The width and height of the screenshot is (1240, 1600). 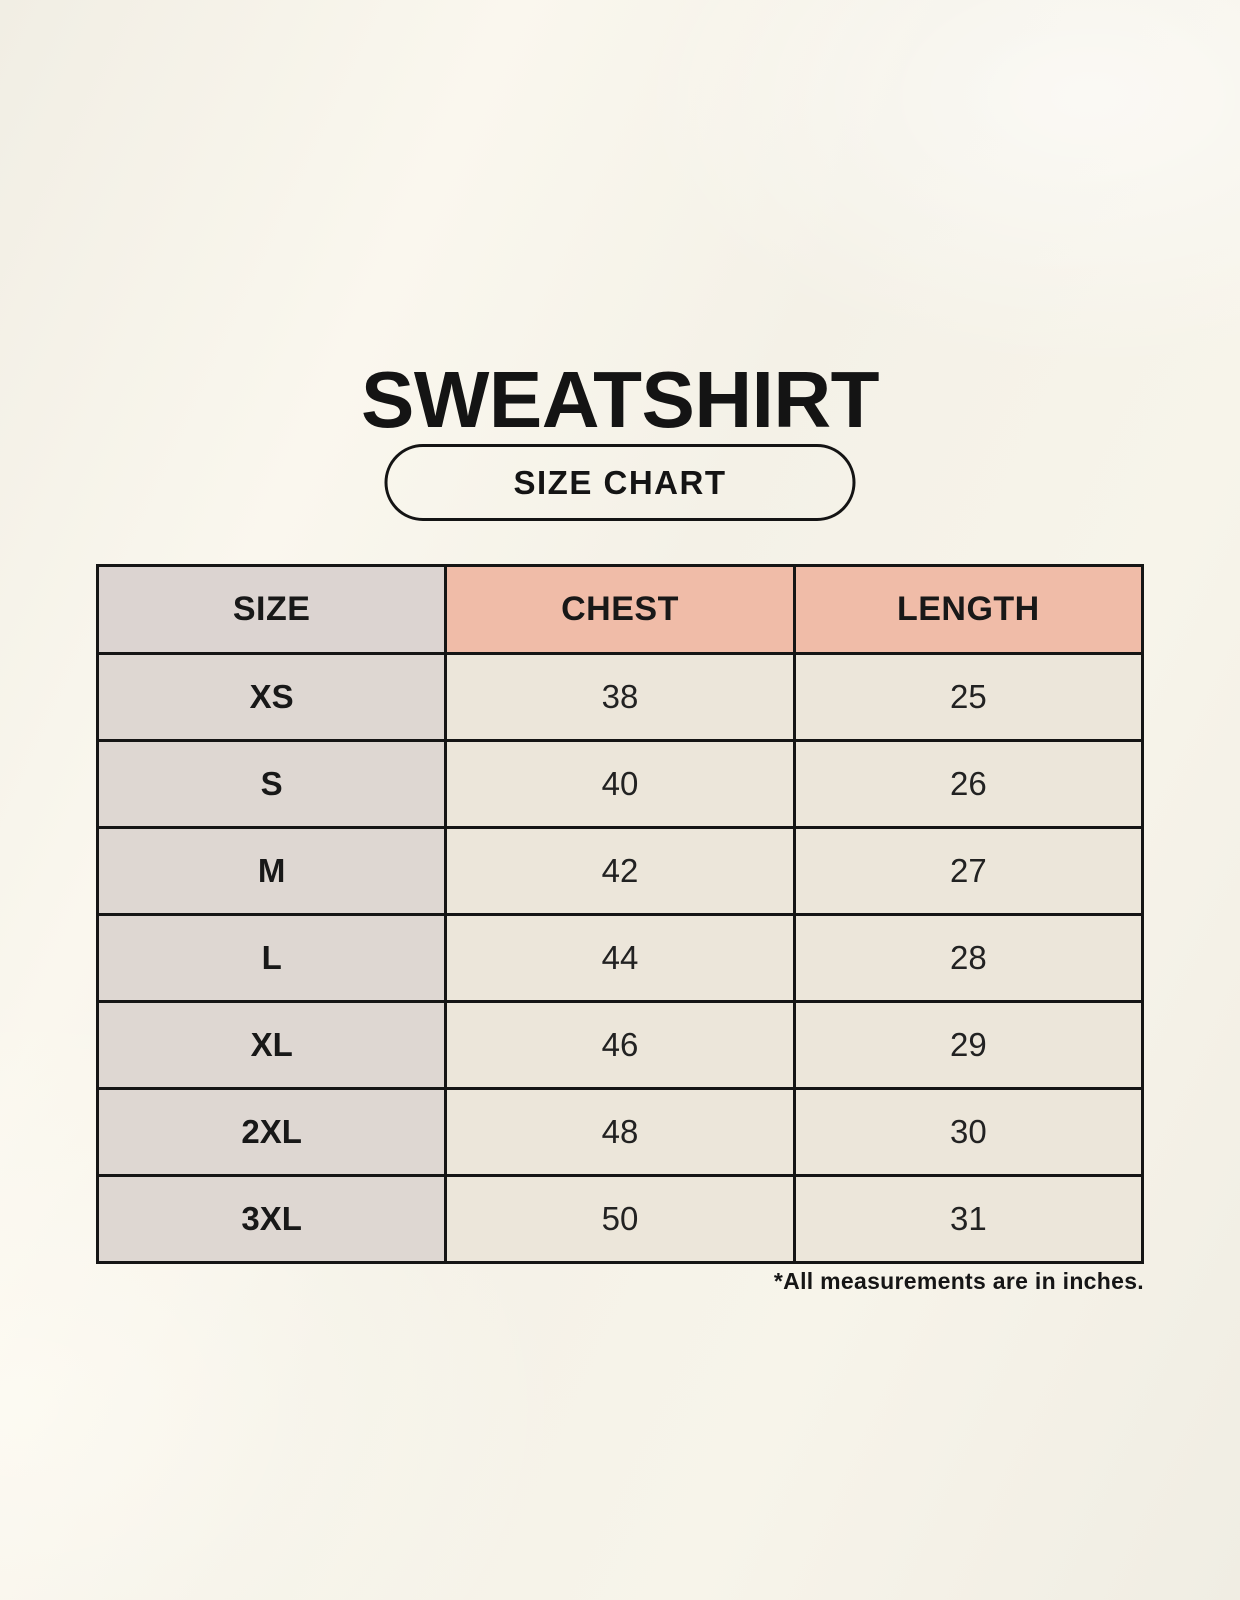 What do you see at coordinates (271, 697) in the screenshot?
I see `size-cell: XS` at bounding box center [271, 697].